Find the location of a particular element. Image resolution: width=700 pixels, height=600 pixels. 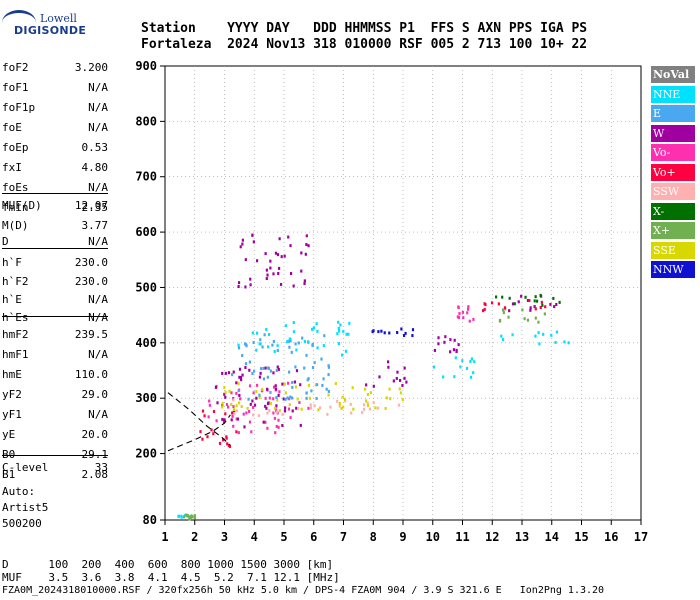

logo-line-lowell: Lowell is located at coordinates (58, 18).